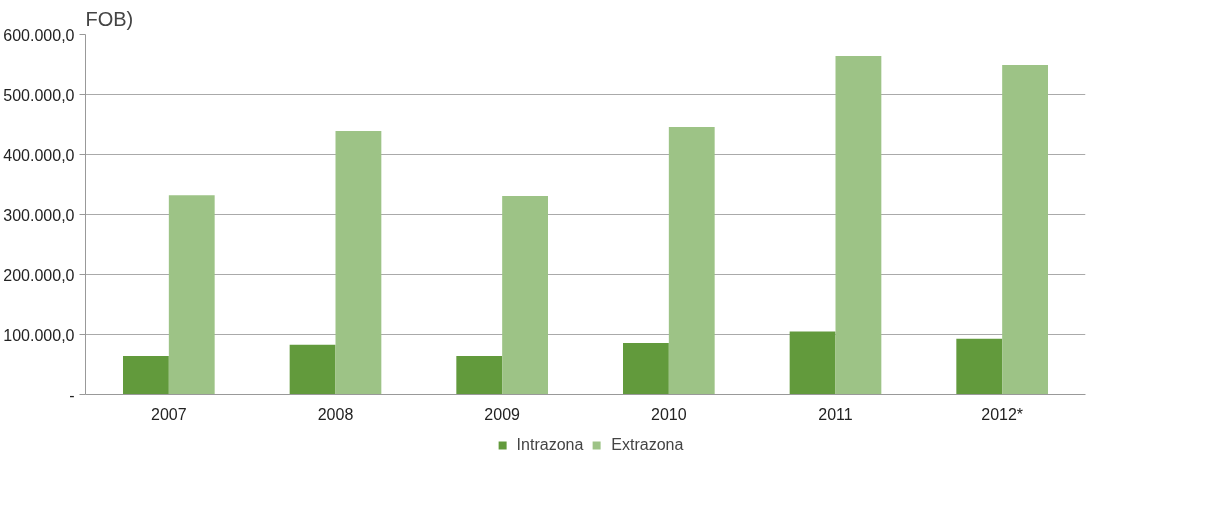 The height and width of the screenshot is (532, 1208). I want to click on x-tick-label: 2008, so click(335, 414).